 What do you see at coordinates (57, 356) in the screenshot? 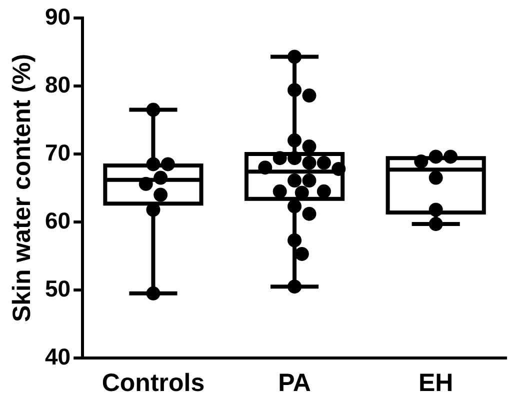
I see `y-tick-label: 40` at bounding box center [57, 356].